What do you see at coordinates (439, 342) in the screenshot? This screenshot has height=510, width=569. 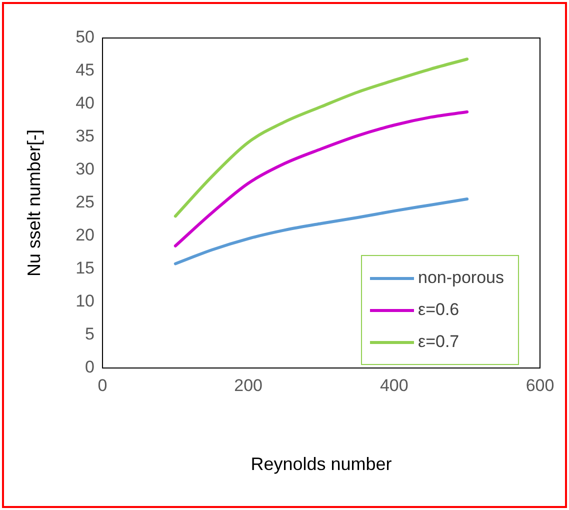 I see `legend-label: ε=0.7` at bounding box center [439, 342].